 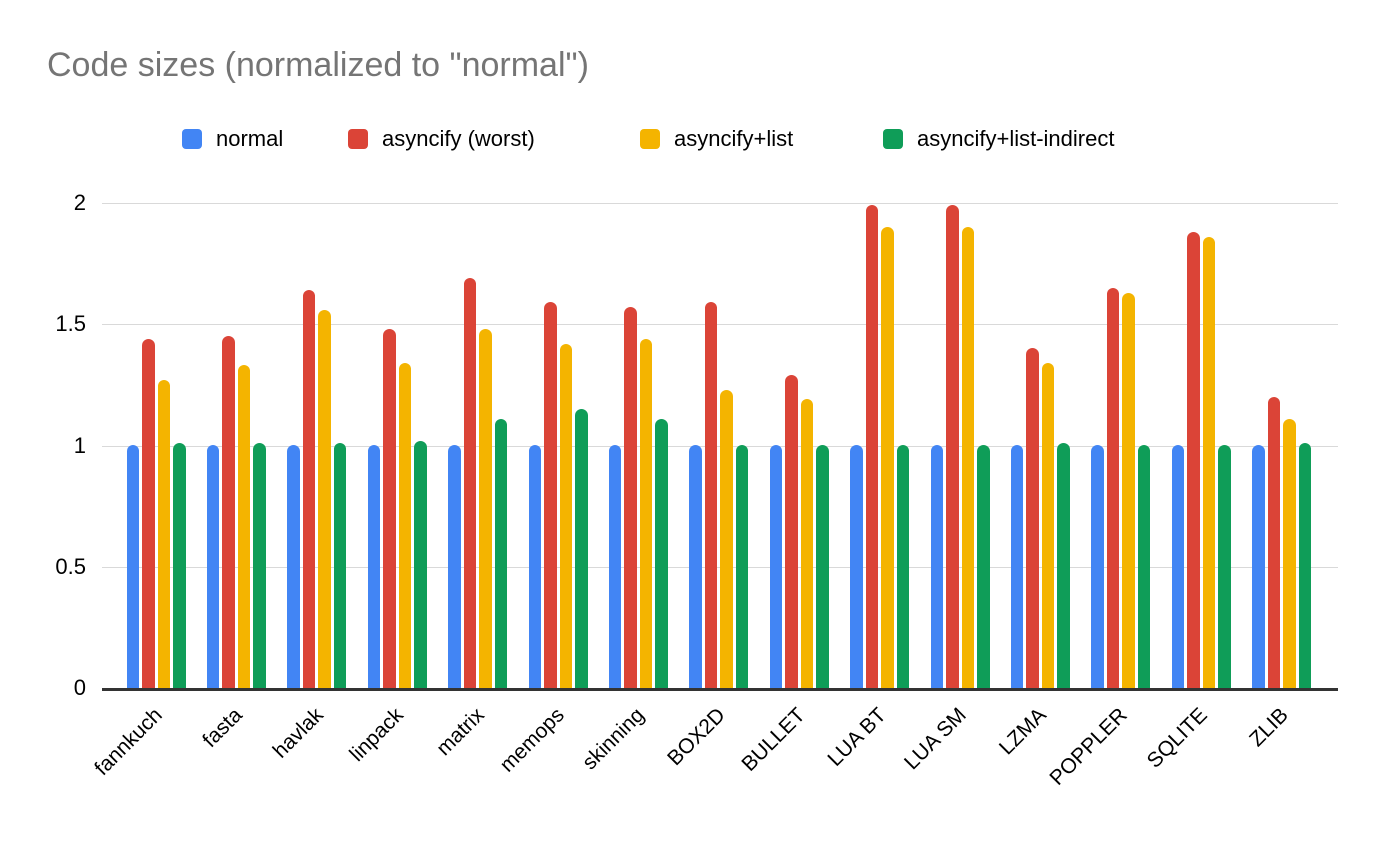 What do you see at coordinates (70, 323) in the screenshot?
I see `y-axis-tick-label: 1.5` at bounding box center [70, 323].